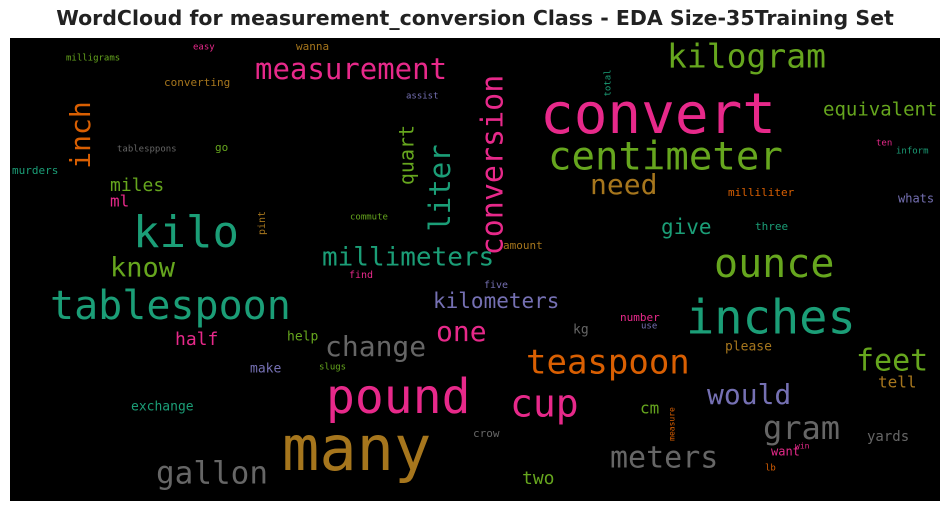  I want to click on word-crow: crow, so click(486, 433).